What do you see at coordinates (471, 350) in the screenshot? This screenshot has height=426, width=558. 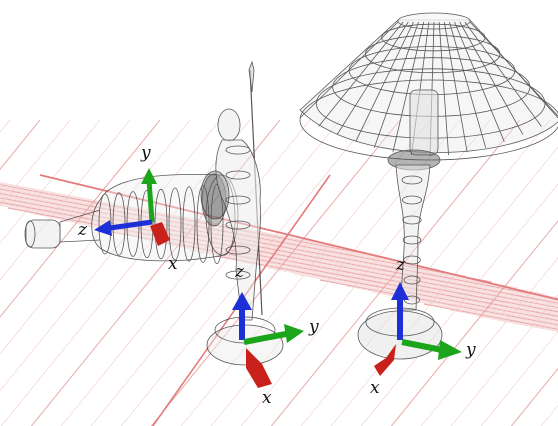 I see `lamp-y-label: y` at bounding box center [471, 350].